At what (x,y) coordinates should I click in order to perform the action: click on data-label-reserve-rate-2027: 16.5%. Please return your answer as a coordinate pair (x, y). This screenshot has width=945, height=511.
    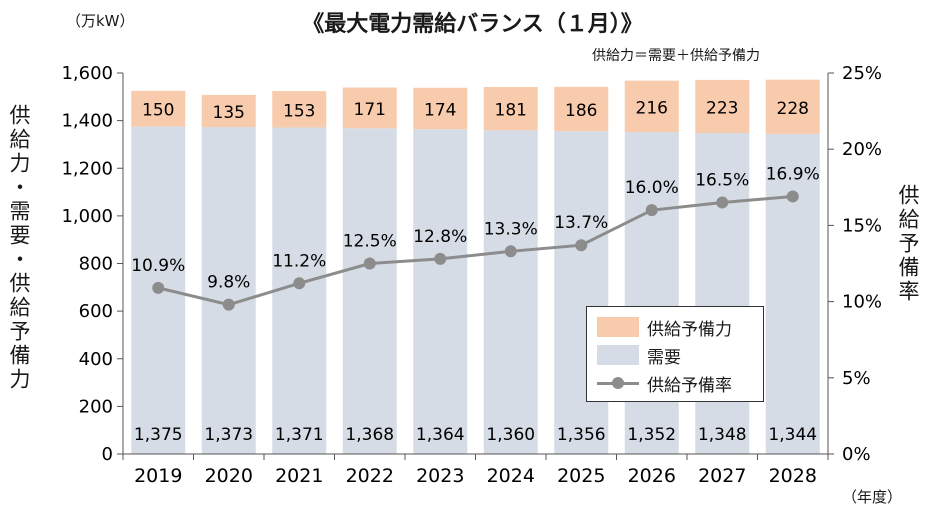
    Looking at the image, I should click on (722, 181).